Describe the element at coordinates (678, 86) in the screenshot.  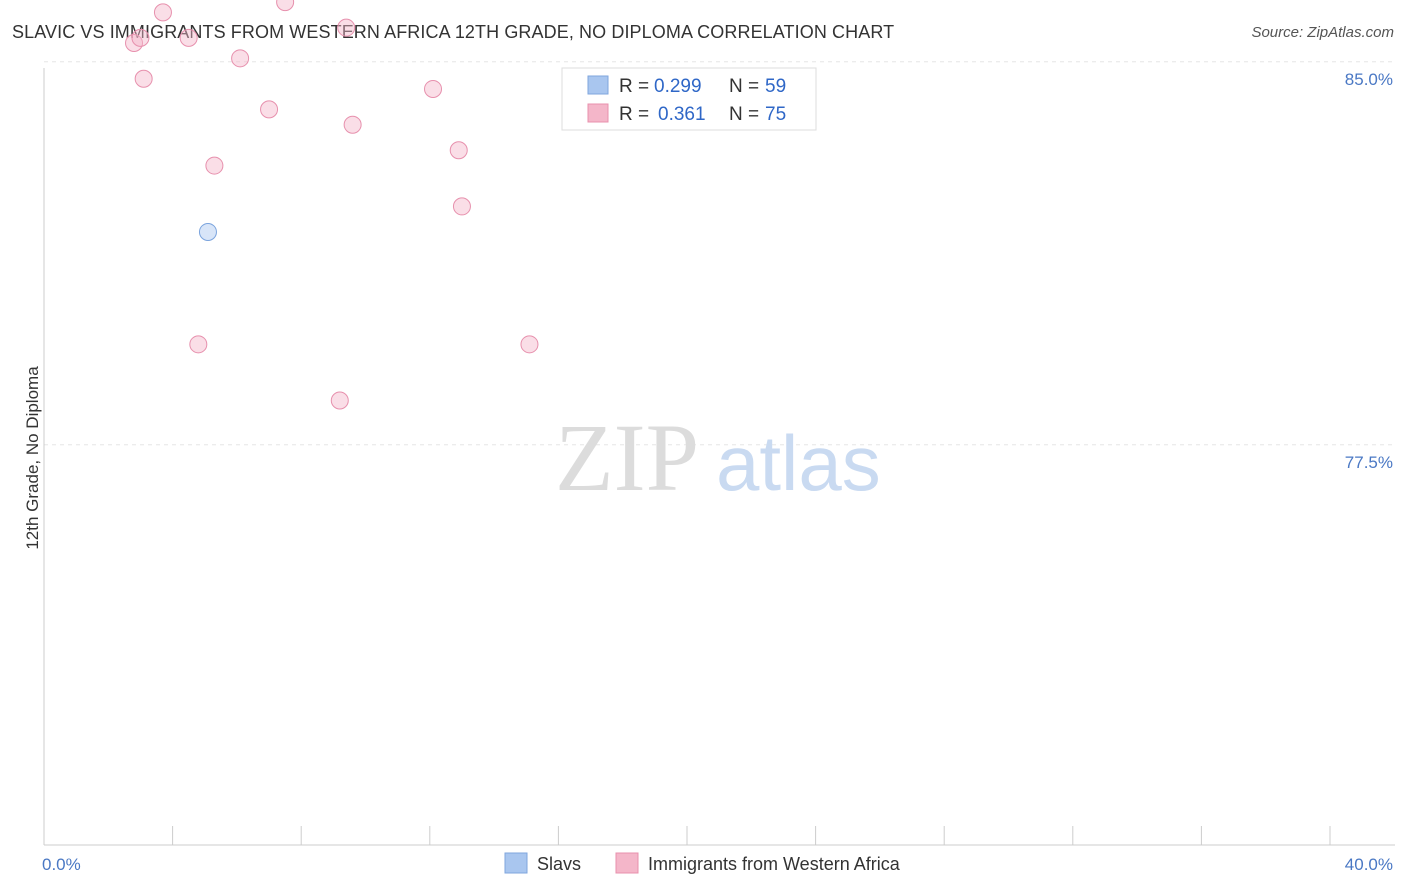
I see `legend-r-value-slavs: 0.299` at that location.